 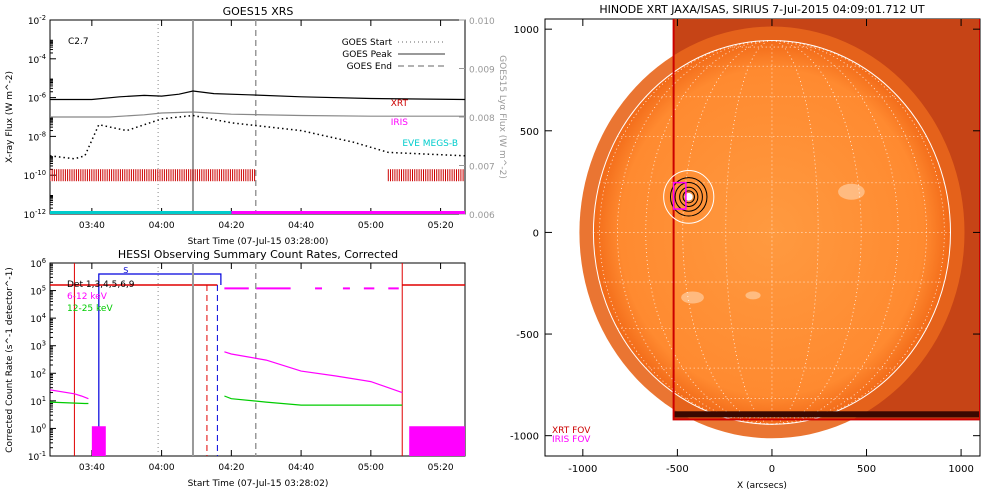 What do you see at coordinates (437, 441) in the screenshot?
I see `night-block` at bounding box center [437, 441].